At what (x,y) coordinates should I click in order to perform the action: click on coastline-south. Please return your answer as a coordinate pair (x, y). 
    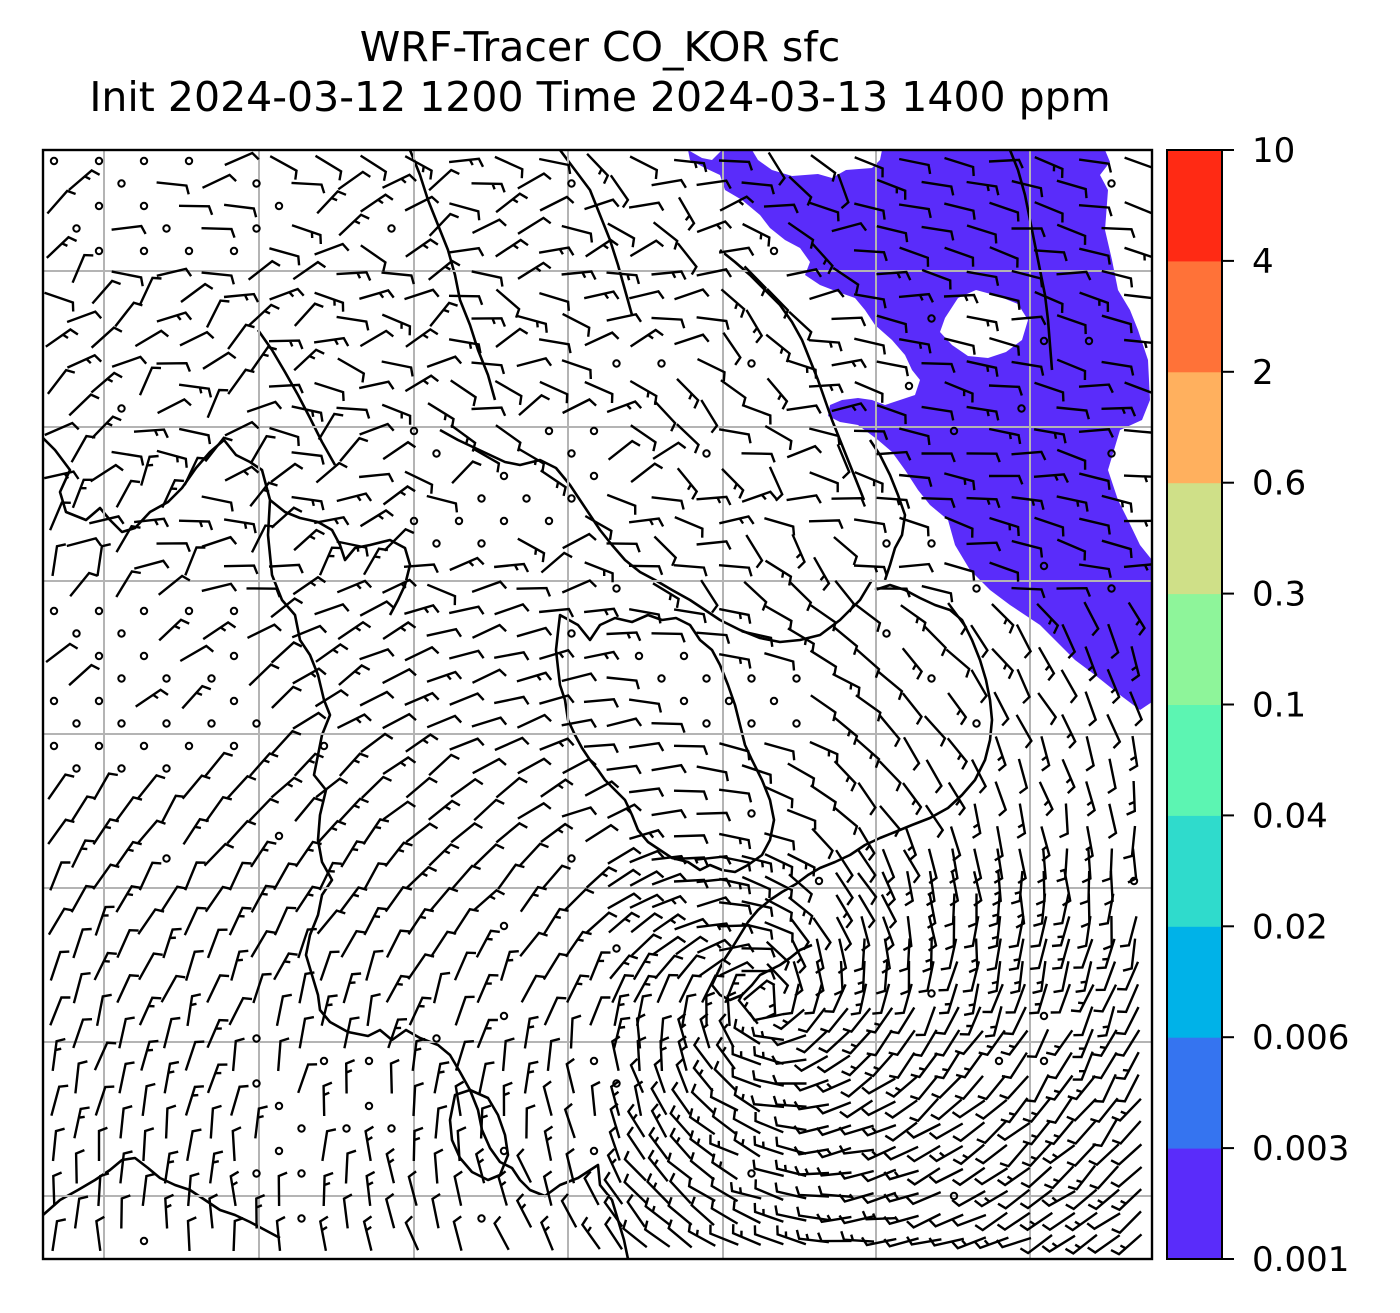
    Looking at the image, I should click on (162, 1198).